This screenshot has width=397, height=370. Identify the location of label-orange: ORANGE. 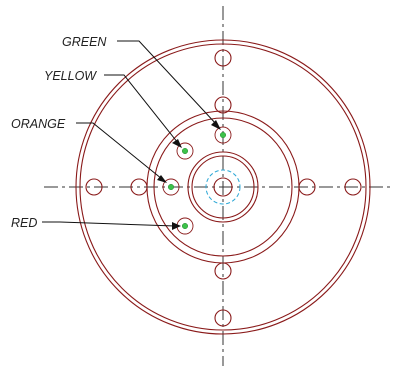
(38, 124).